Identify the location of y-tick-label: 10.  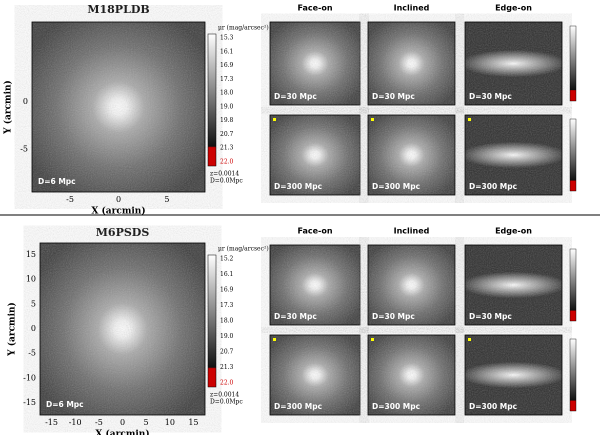
(31, 279).